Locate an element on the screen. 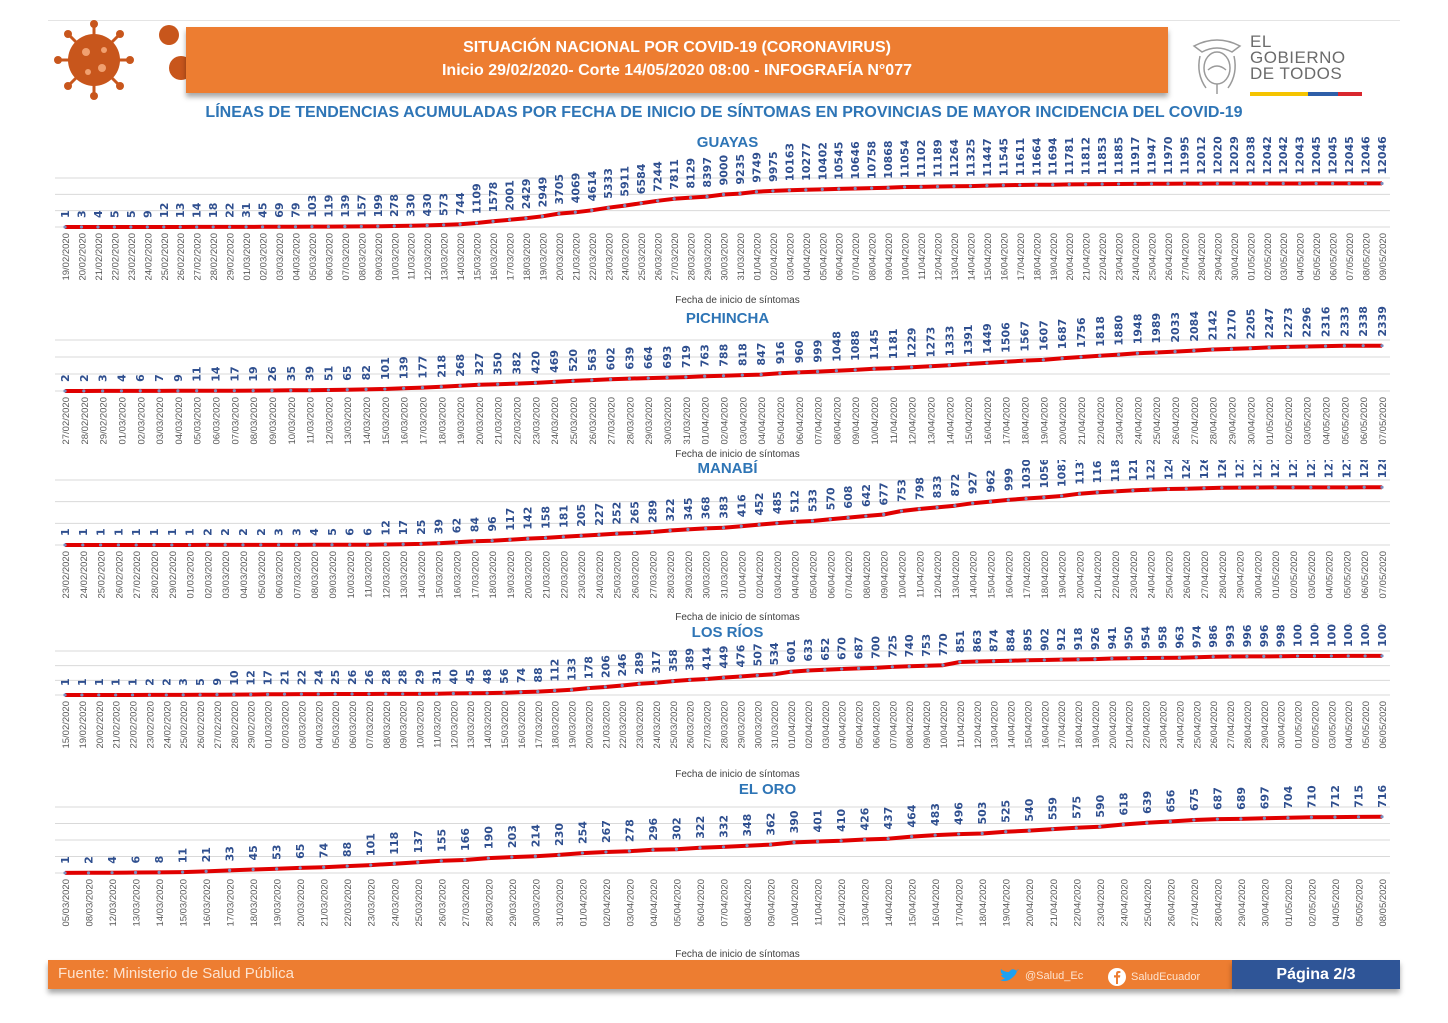 The image size is (1448, 1023). data-label: 383 is located at coordinates (724, 507).